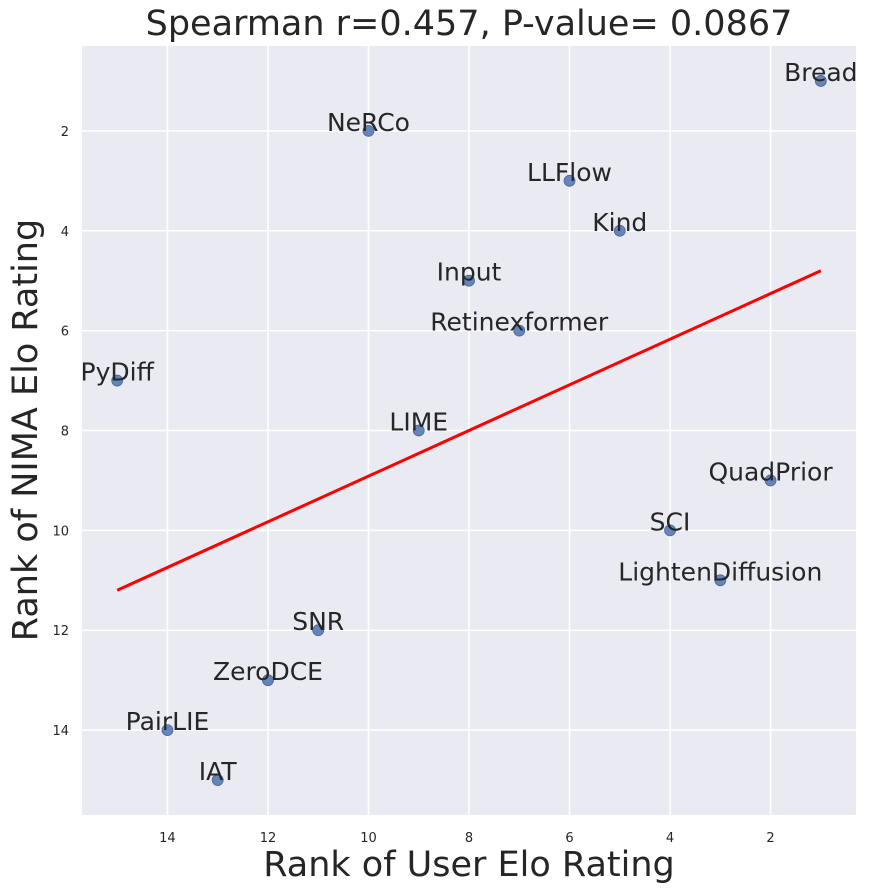 This screenshot has width=872, height=893. I want to click on point-label-input: Input, so click(469, 272).